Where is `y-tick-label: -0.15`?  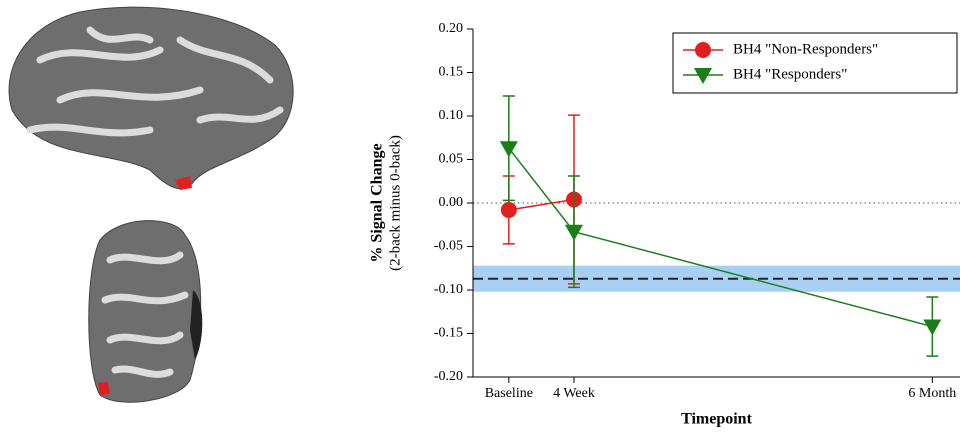 y-tick-label: -0.15 is located at coordinates (448, 333).